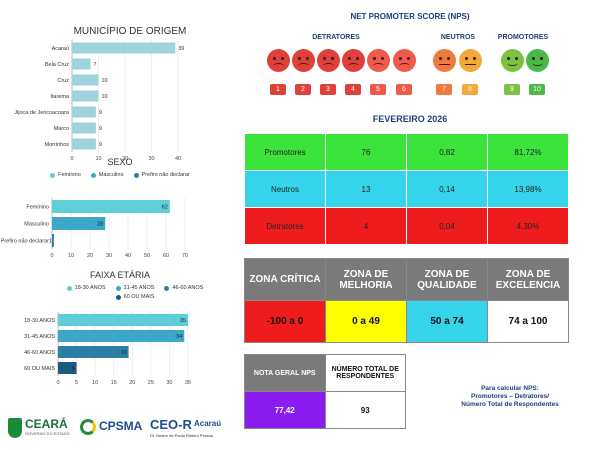  I want to click on total-respondentes-label: NÚMERO TOTAL DE RESPONDENTES, so click(365, 373).